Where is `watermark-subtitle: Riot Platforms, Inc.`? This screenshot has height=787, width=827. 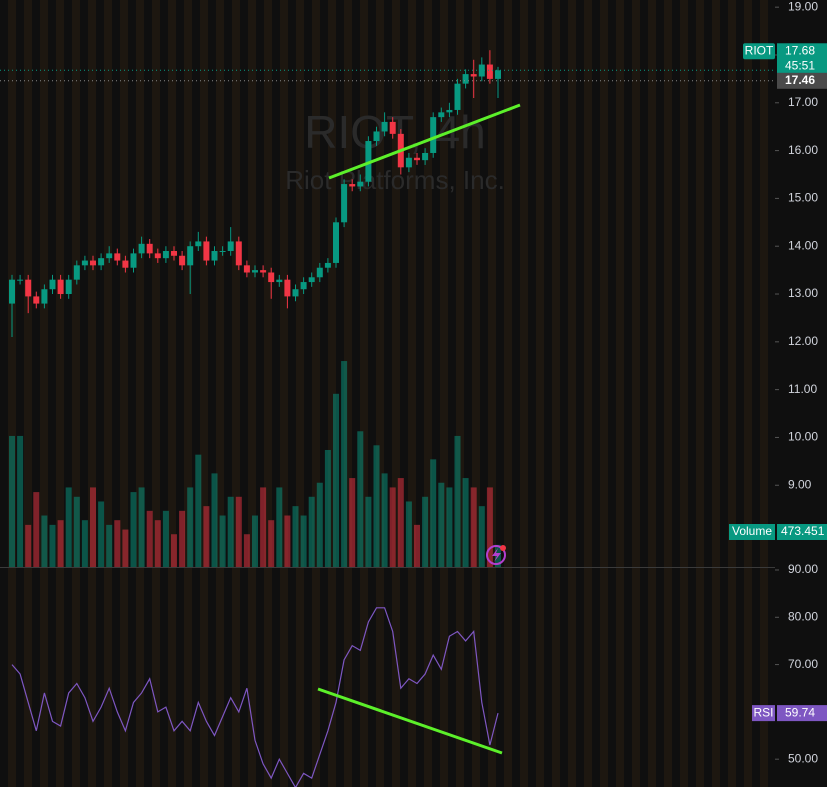 watermark-subtitle: Riot Platforms, Inc. is located at coordinates (395, 180).